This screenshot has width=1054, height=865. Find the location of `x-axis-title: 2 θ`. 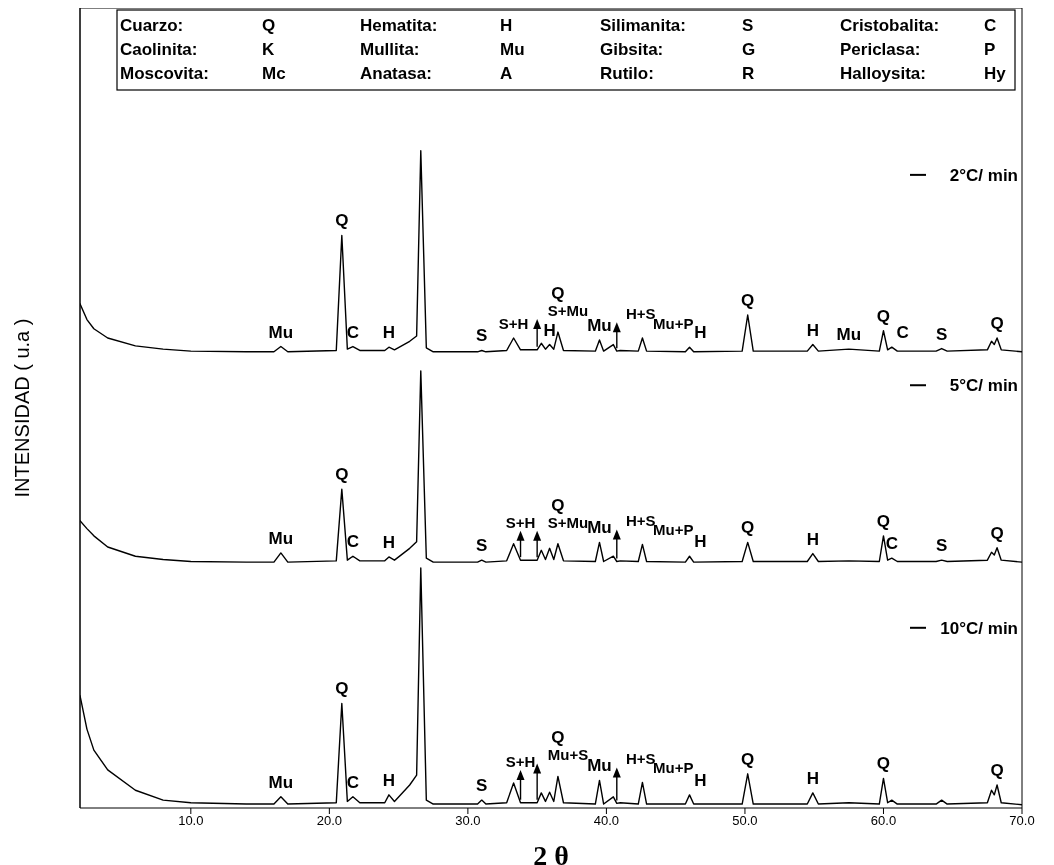

x-axis-title: 2 θ is located at coordinates (551, 852).